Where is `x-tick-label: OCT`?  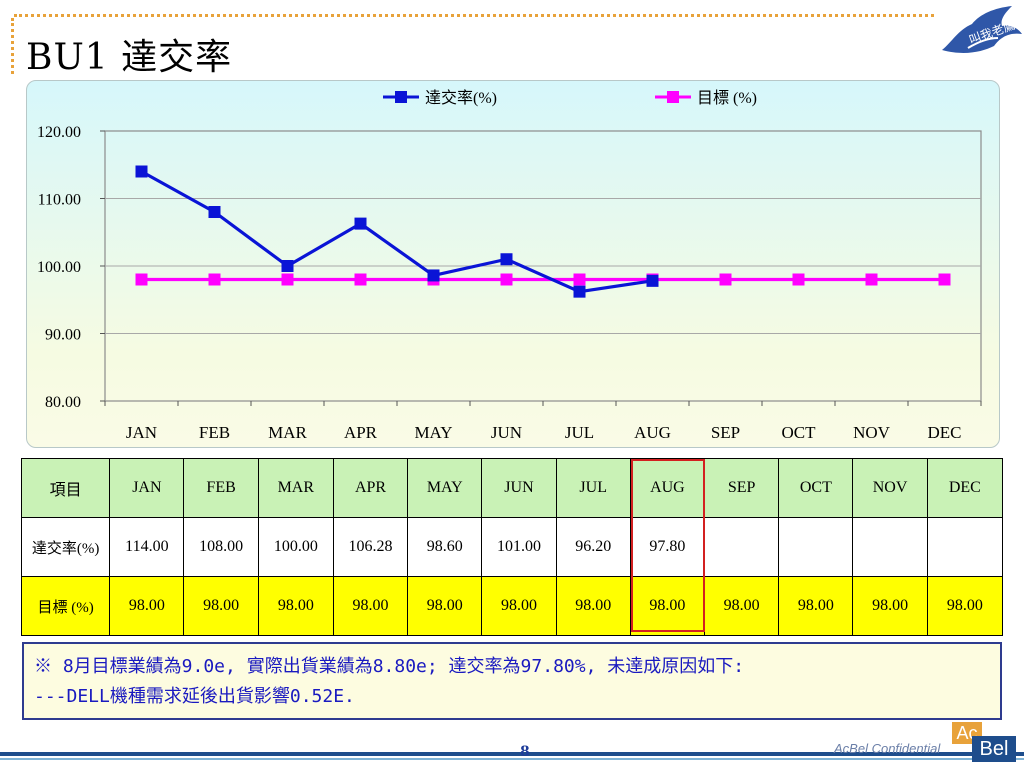
x-tick-label: OCT is located at coordinates (799, 432).